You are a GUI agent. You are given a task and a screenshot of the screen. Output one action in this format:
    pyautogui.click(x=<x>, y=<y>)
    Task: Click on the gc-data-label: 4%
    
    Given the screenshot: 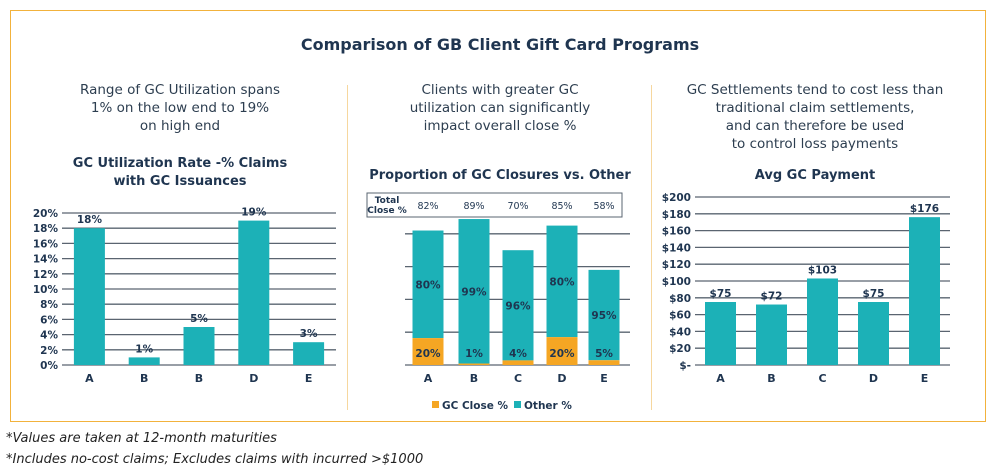 What is the action you would take?
    pyautogui.click(x=518, y=354)
    